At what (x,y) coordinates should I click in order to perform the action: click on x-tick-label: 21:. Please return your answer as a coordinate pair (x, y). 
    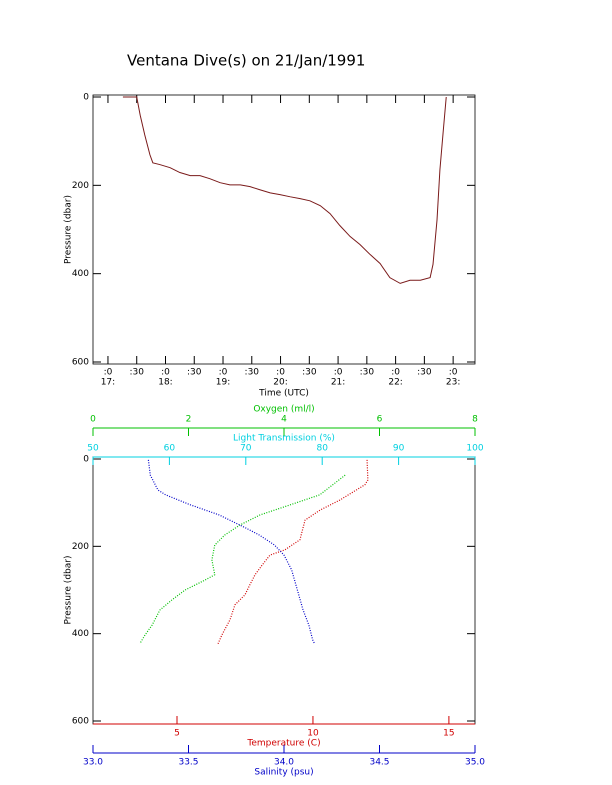
    Looking at the image, I should click on (338, 383).